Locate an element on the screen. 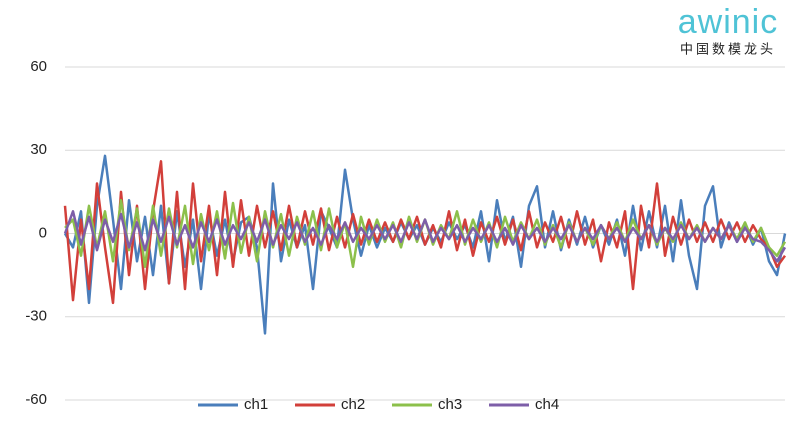 The image size is (801, 443). legend-label: ch2 is located at coordinates (353, 404).